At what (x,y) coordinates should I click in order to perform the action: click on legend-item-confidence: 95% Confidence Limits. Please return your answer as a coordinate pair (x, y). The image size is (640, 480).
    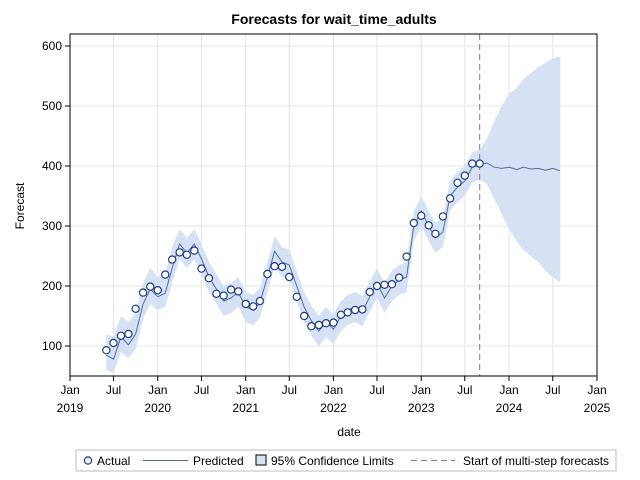
    Looking at the image, I should click on (324, 461).